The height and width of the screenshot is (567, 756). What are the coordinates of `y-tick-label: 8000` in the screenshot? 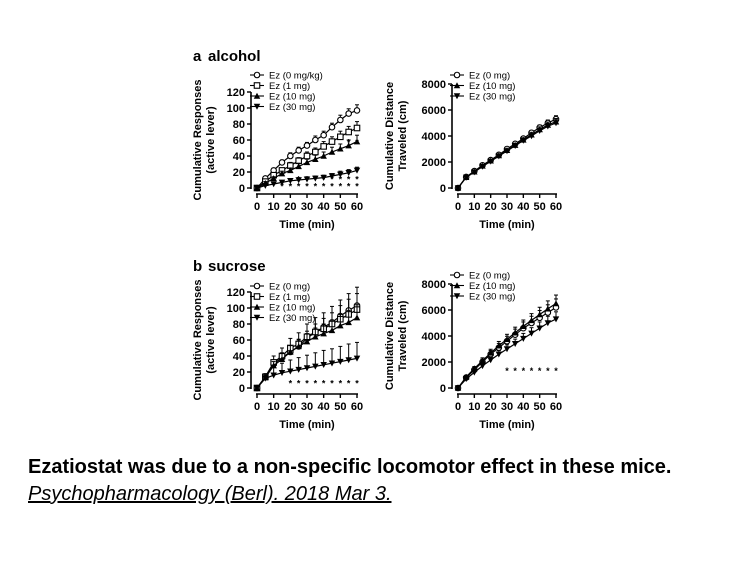 It's located at (434, 85).